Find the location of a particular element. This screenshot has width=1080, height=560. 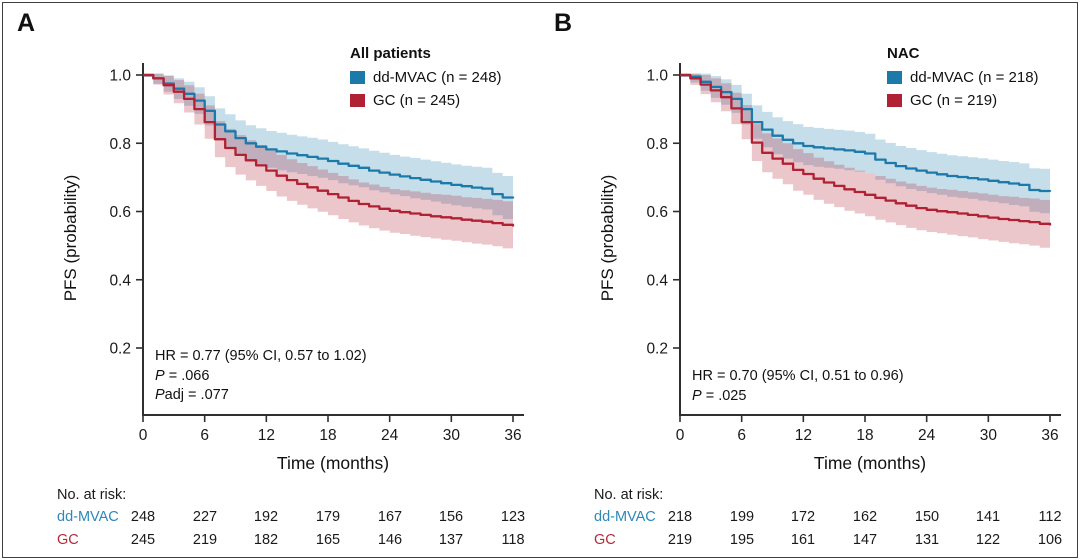

risk-cell: 131 is located at coordinates (927, 540).